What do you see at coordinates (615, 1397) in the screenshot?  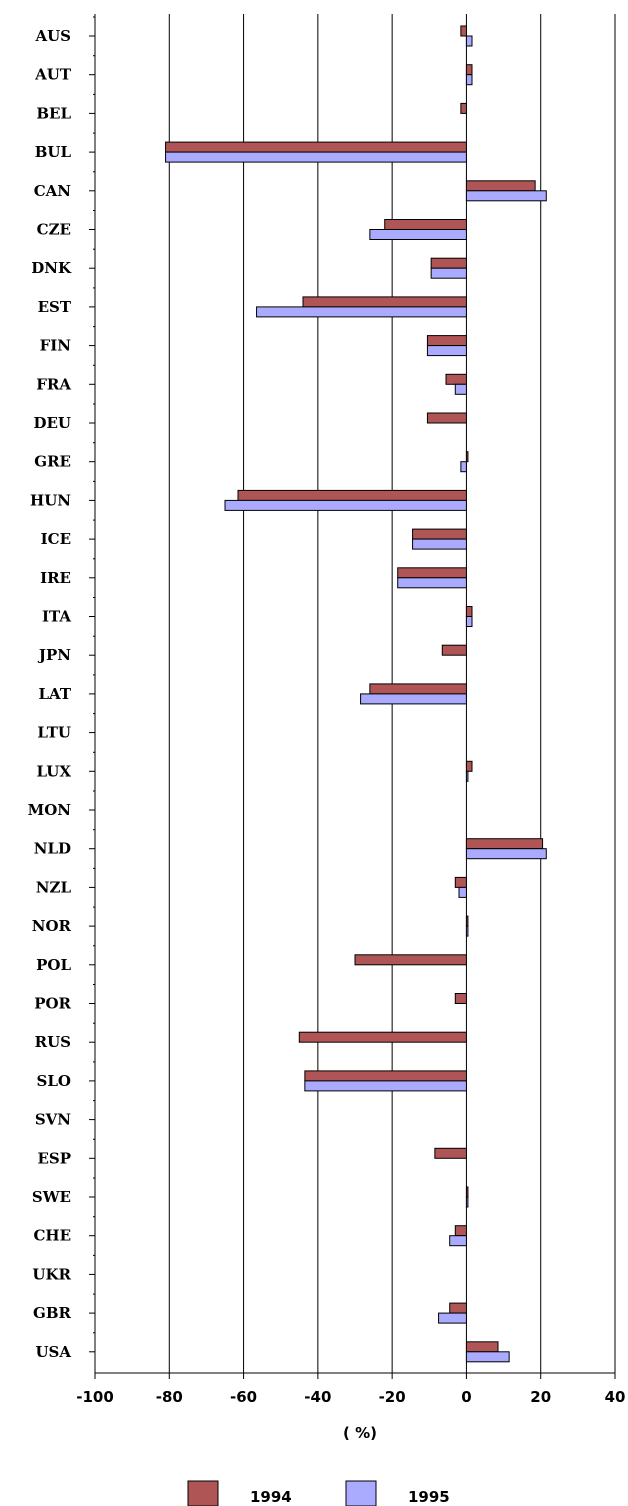 I see `x-tick-label: 40` at bounding box center [615, 1397].